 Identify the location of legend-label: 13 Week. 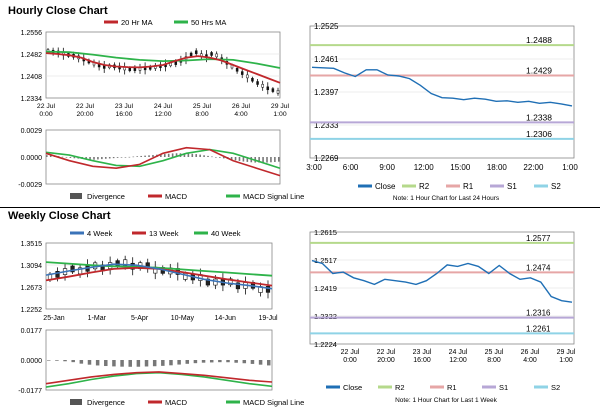
(164, 233).